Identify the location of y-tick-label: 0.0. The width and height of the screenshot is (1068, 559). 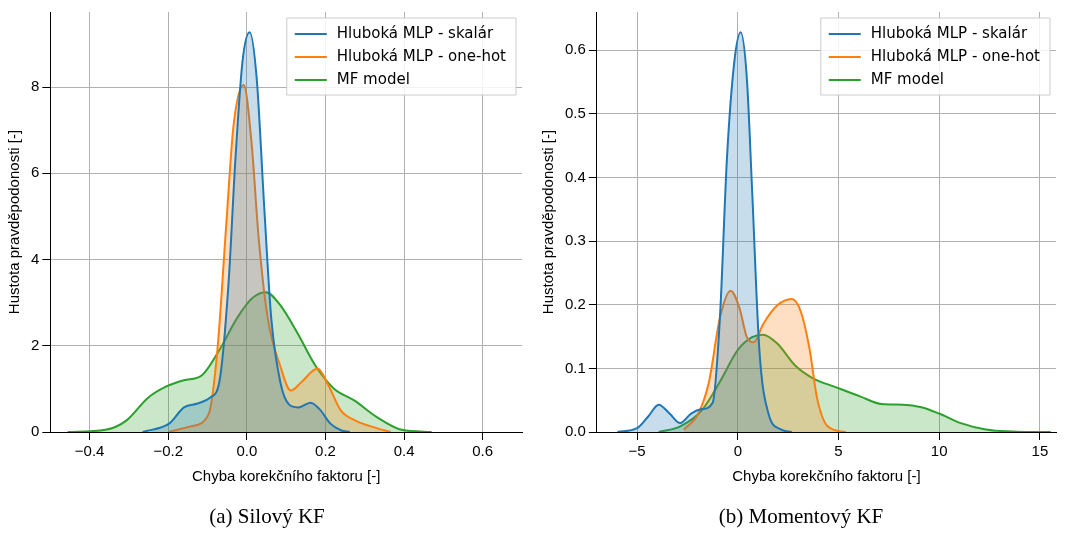
(575, 431).